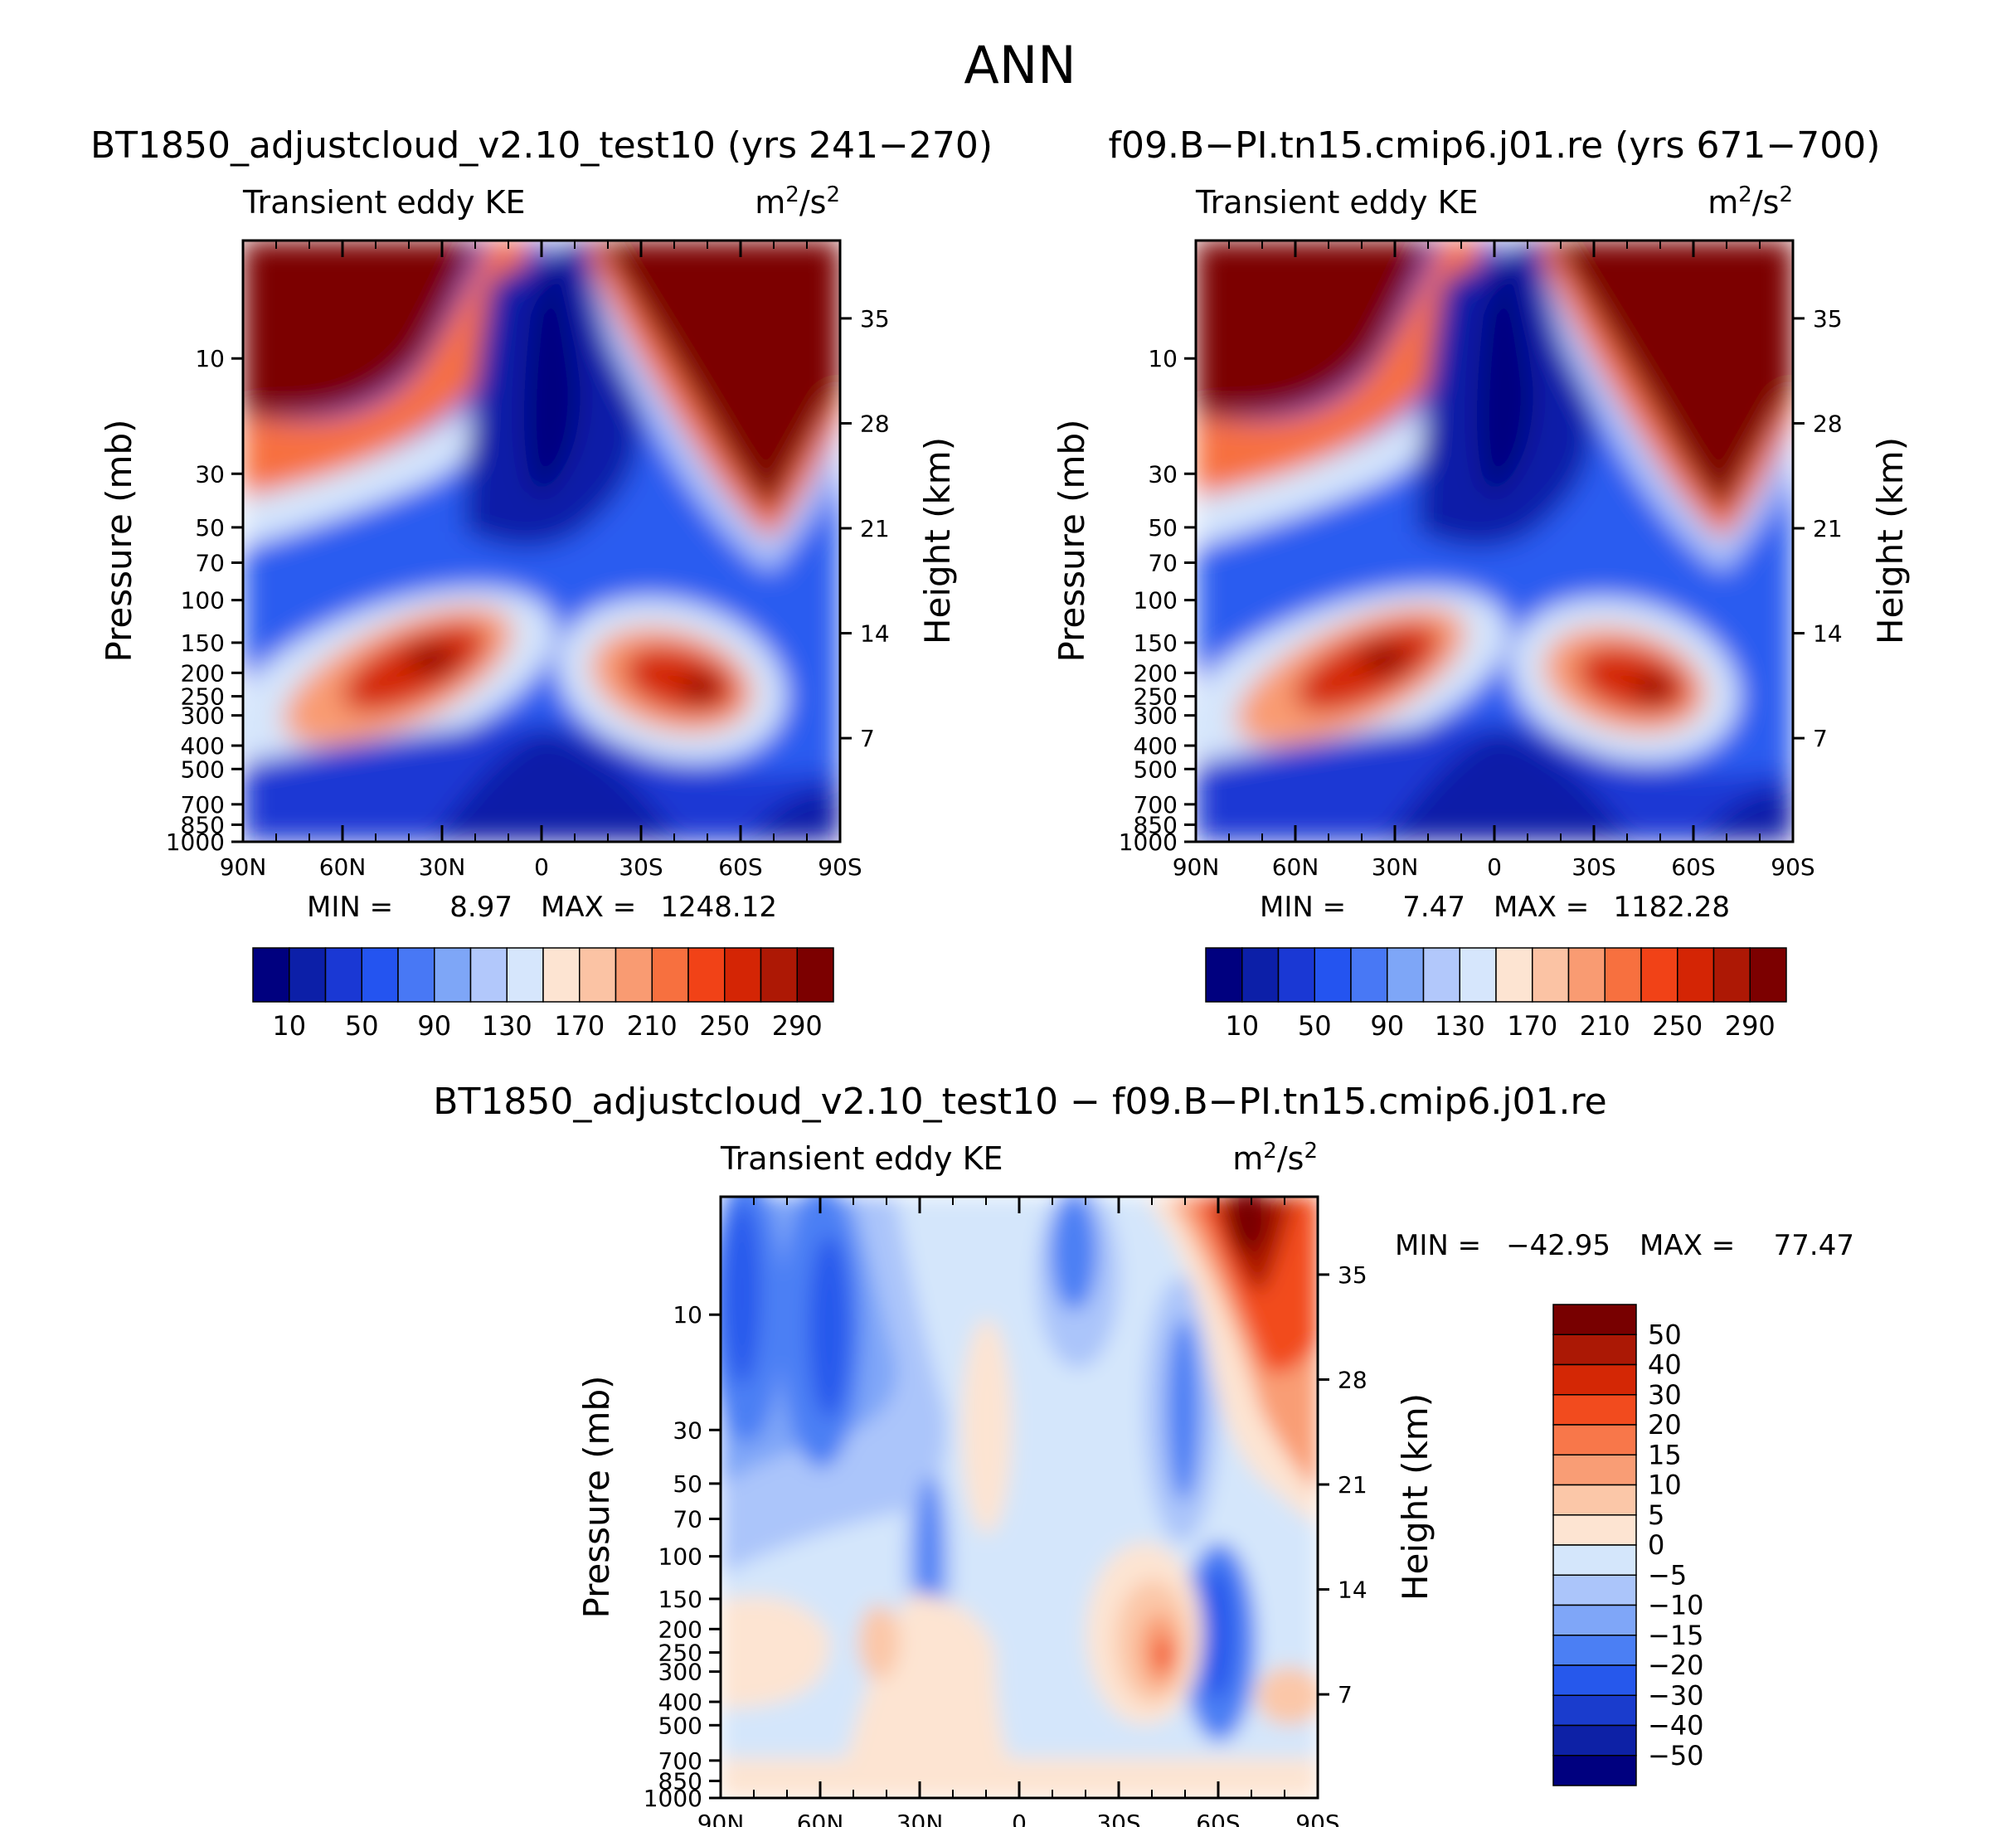 The width and height of the screenshot is (2016, 1827). Describe the element at coordinates (588, 907) in the screenshot. I see `panel-a-max-label: MAX =` at that location.